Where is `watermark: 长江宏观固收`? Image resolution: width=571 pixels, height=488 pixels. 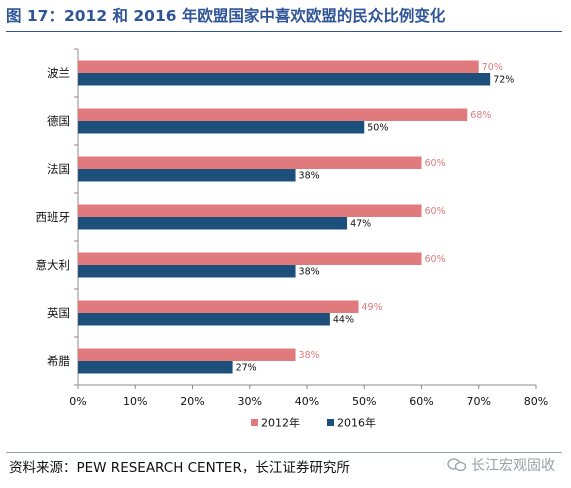 watermark: 长江宏观固收 is located at coordinates (501, 466).